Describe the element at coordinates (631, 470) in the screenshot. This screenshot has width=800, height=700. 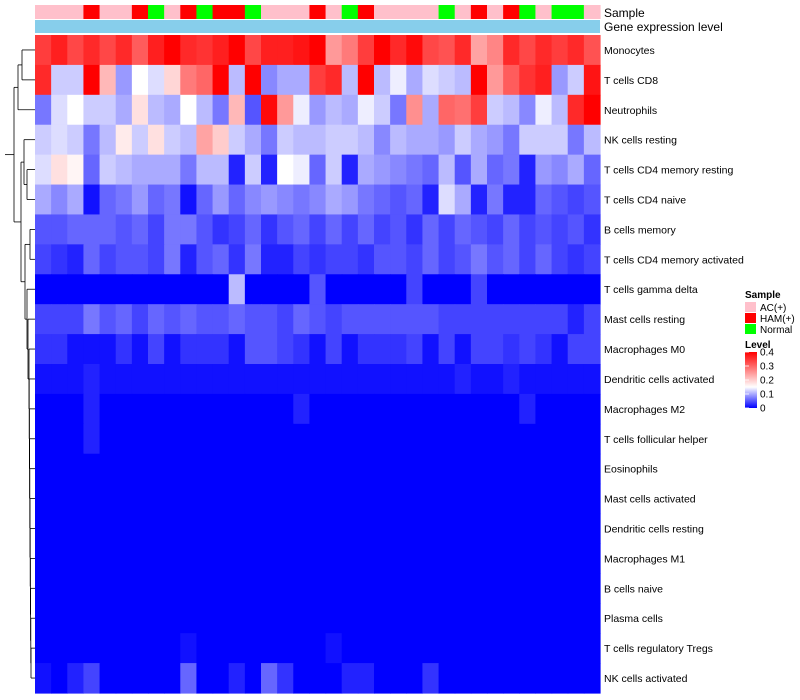
I see `row-label: Eosinophils` at that location.